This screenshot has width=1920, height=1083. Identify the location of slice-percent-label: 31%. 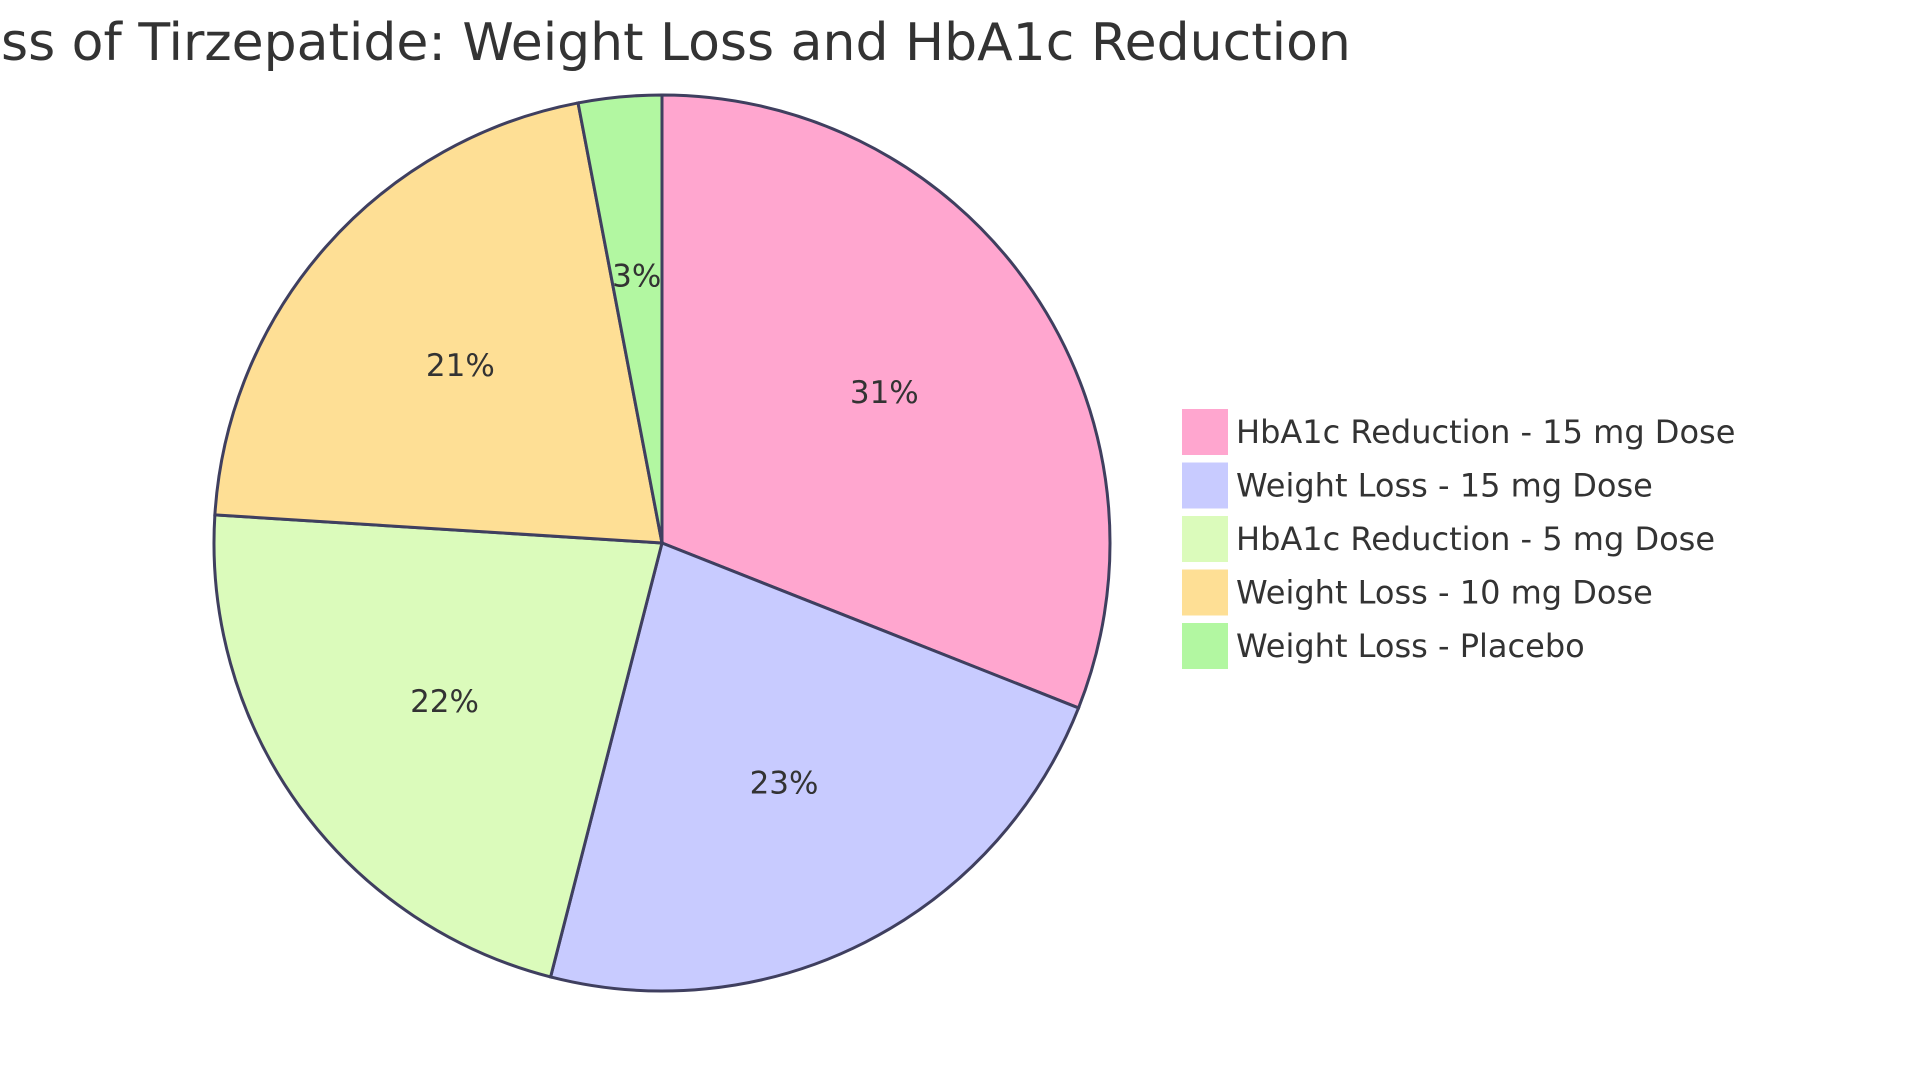
(884, 393).